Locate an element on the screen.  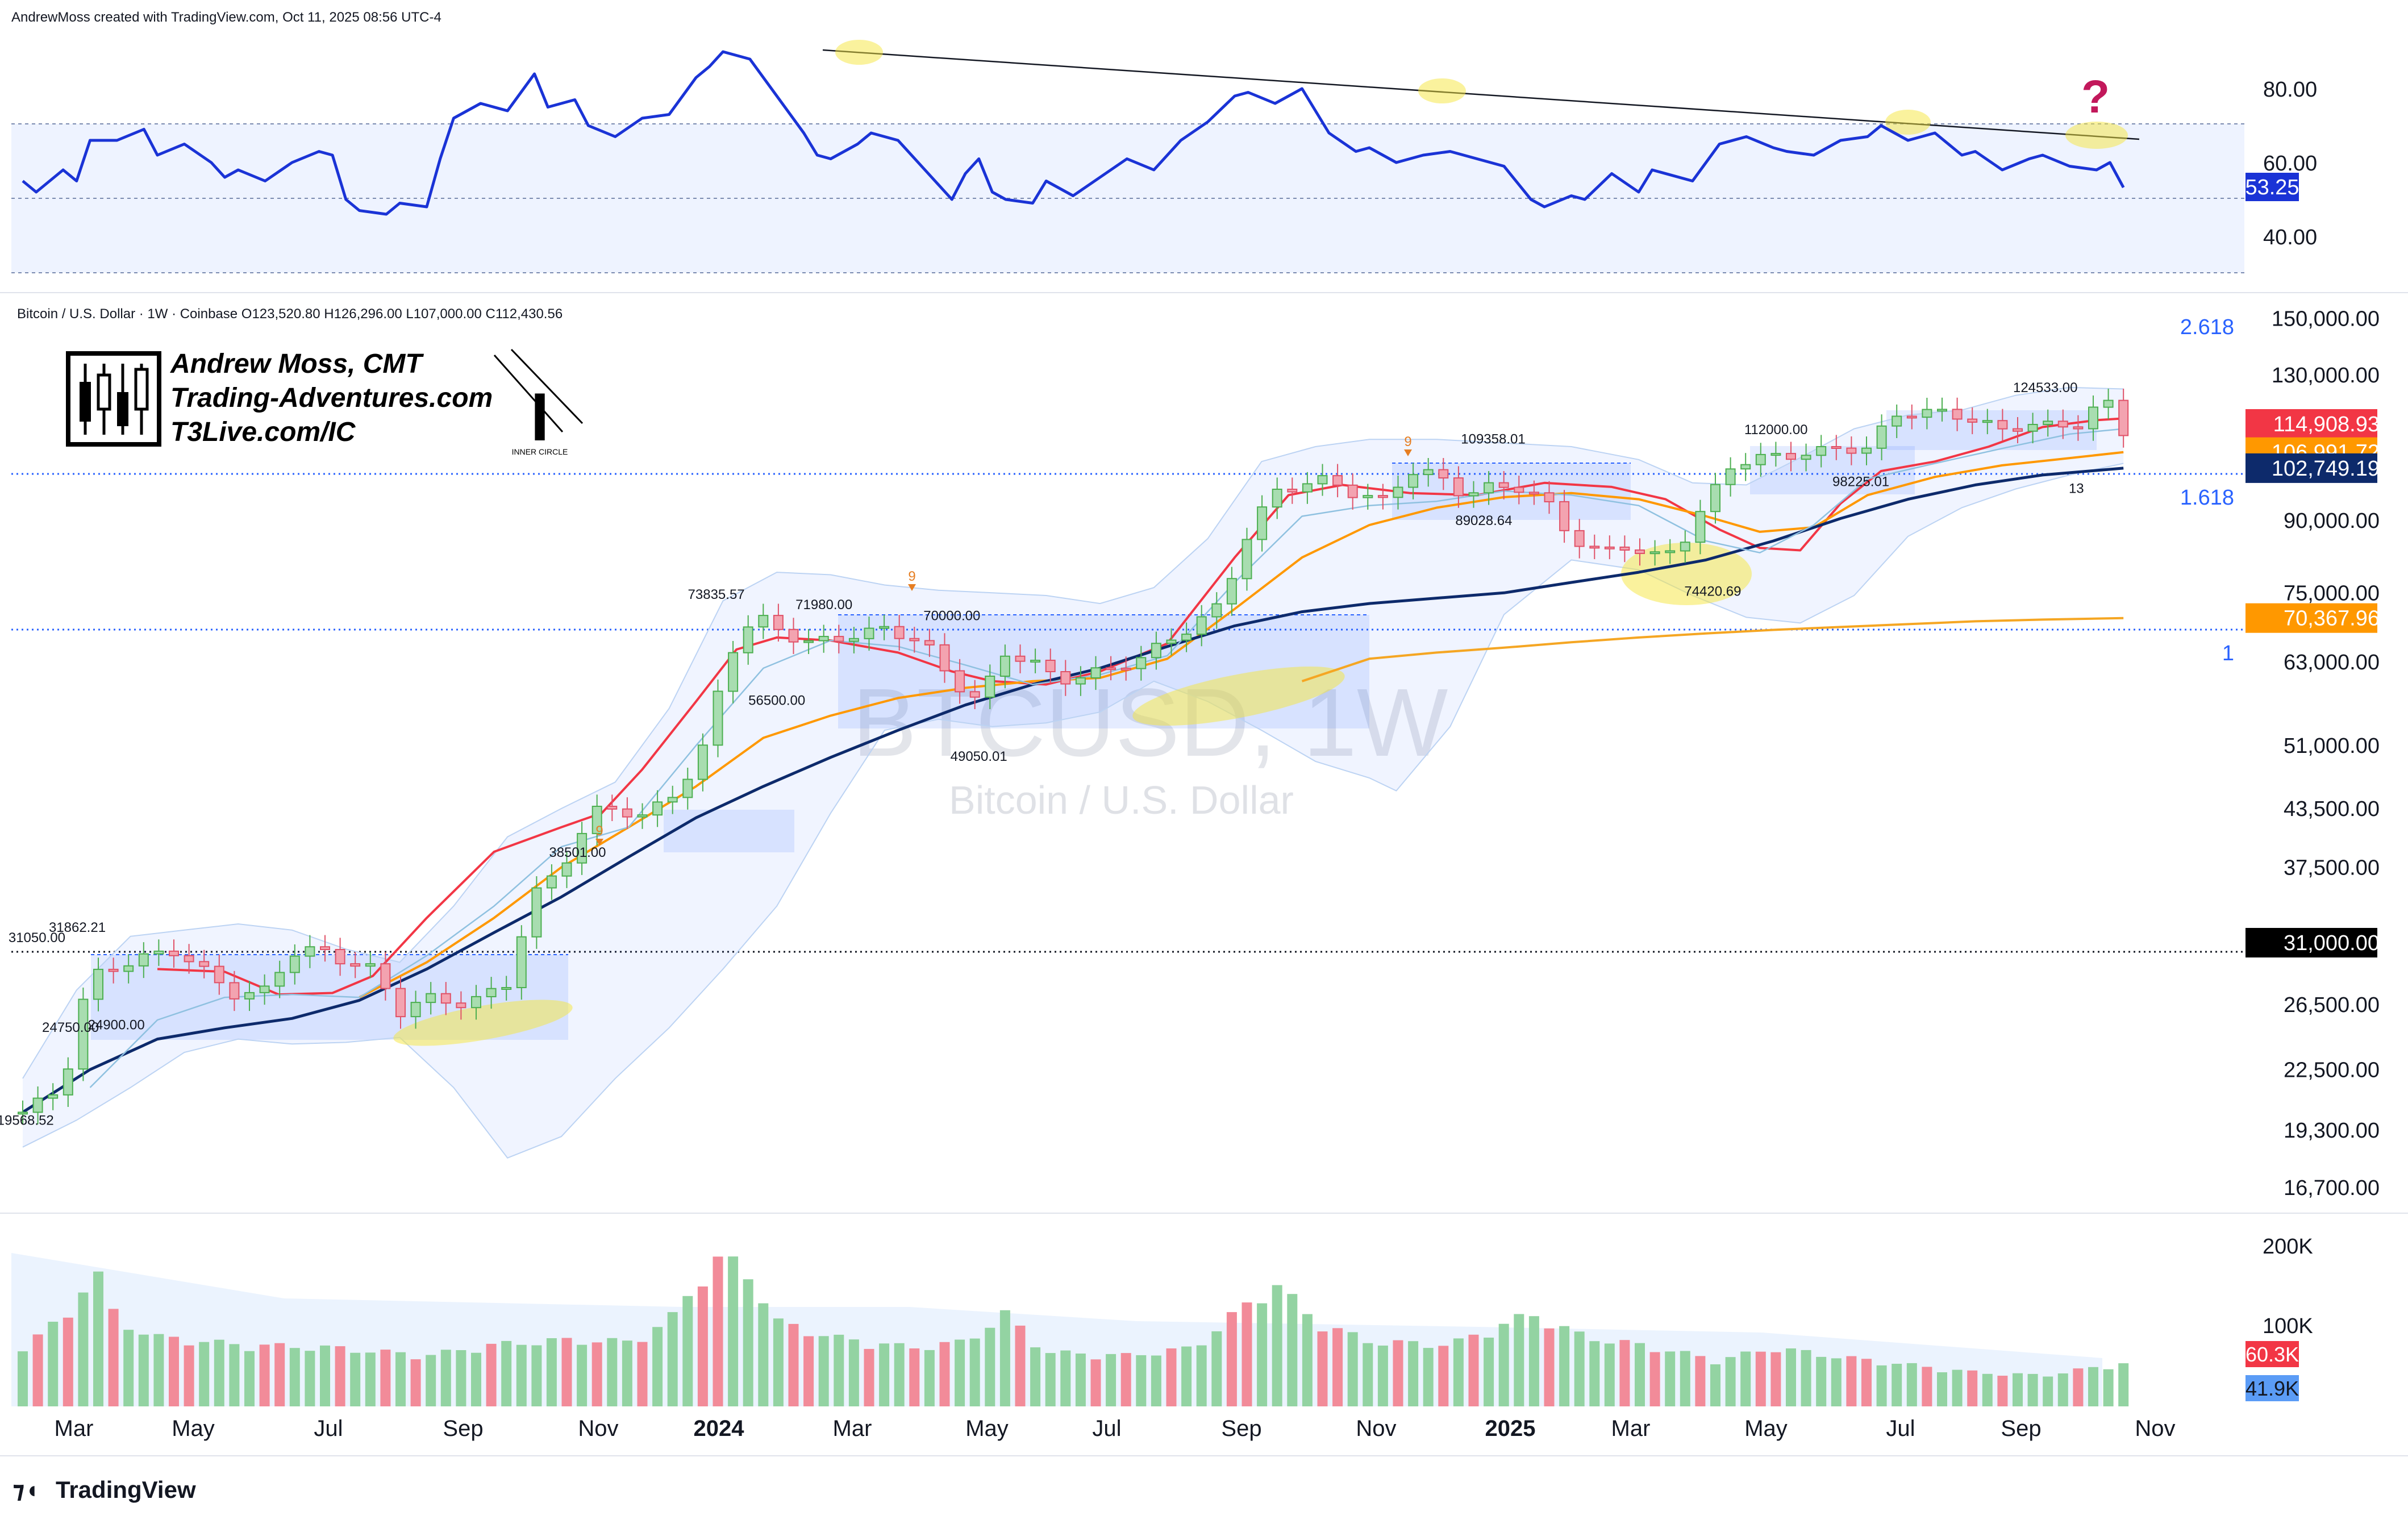
brand-line-3: T3Live.com/IC is located at coordinates (263, 432).